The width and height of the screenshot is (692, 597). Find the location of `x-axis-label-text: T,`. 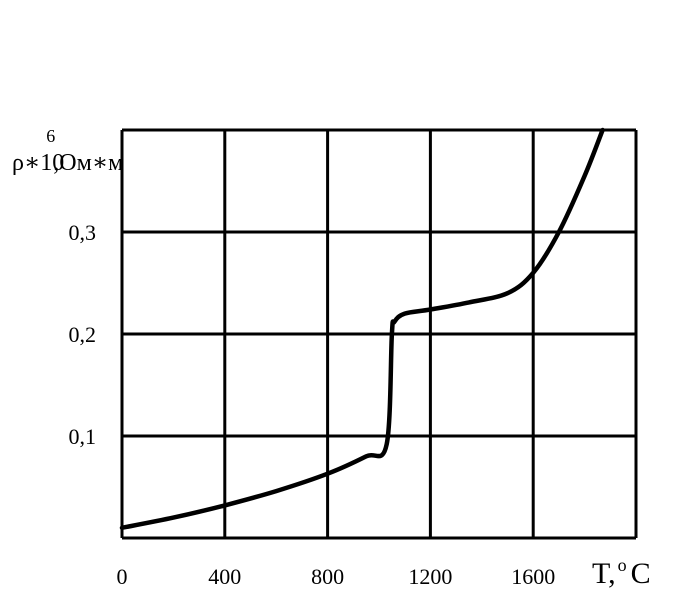

x-axis-label-text: T, is located at coordinates (604, 573).